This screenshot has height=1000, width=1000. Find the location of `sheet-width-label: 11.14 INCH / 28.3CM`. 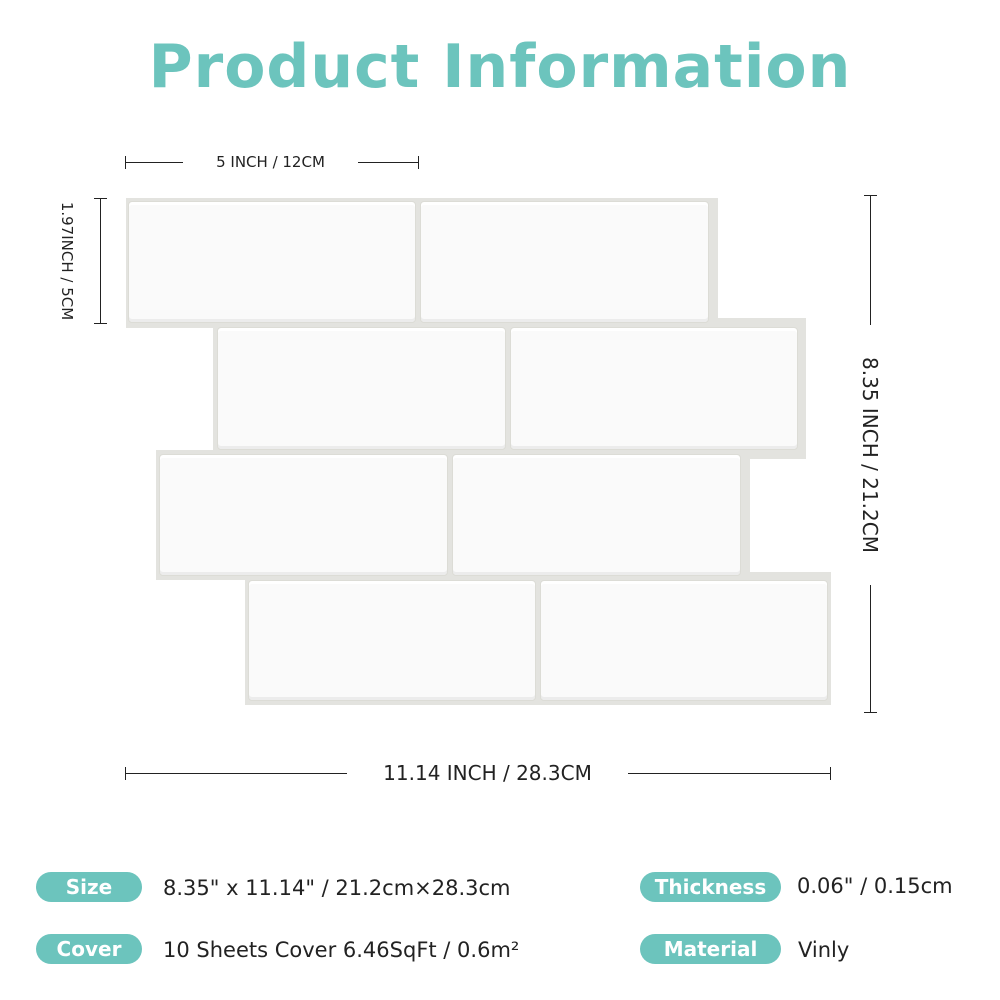

sheet-width-label: 11.14 INCH / 28.3CM is located at coordinates (487, 773).